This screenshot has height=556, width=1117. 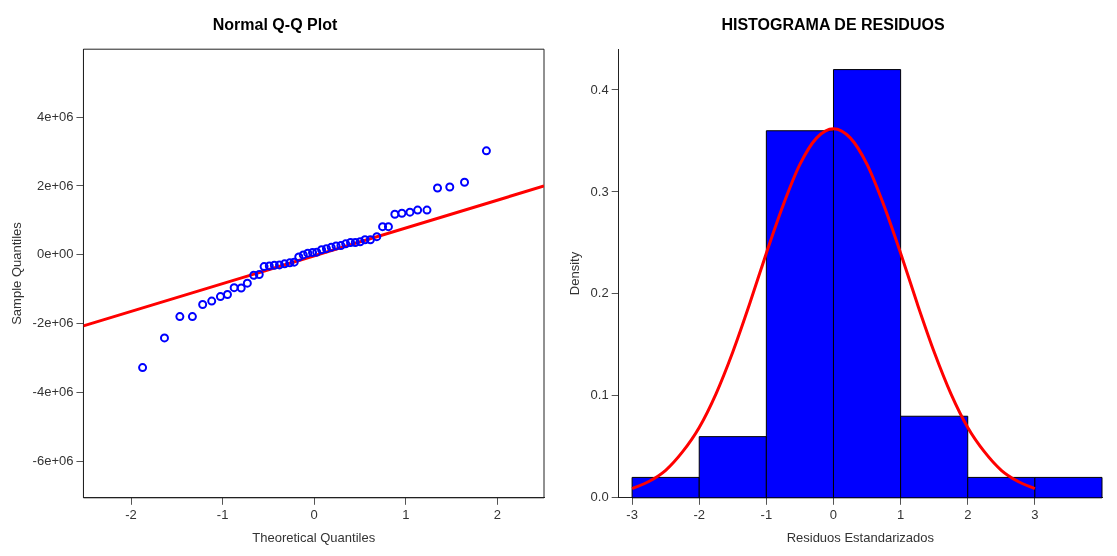 I want to click on y-tick-label: 0.3, so click(x=599, y=191).